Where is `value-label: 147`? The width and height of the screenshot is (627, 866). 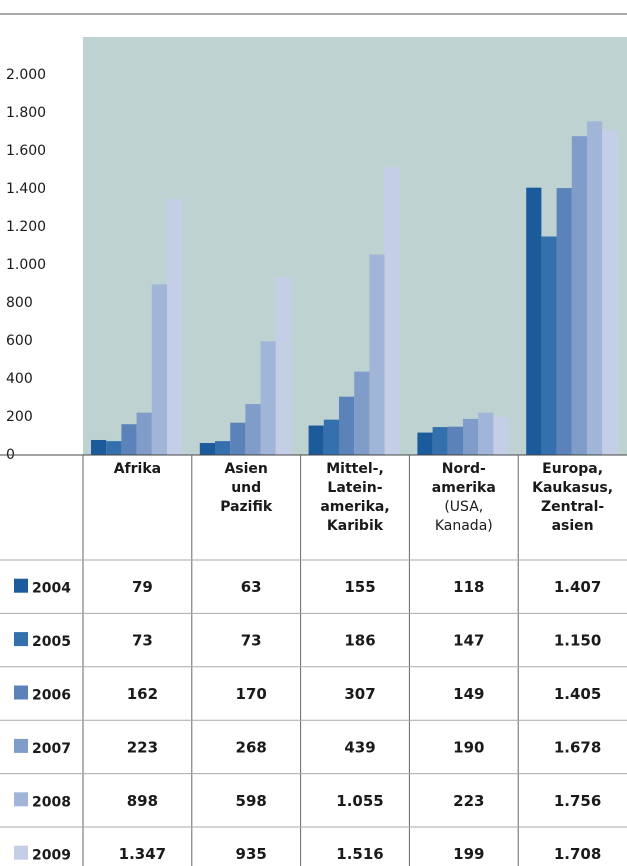
value-label: 147 is located at coordinates (468, 641).